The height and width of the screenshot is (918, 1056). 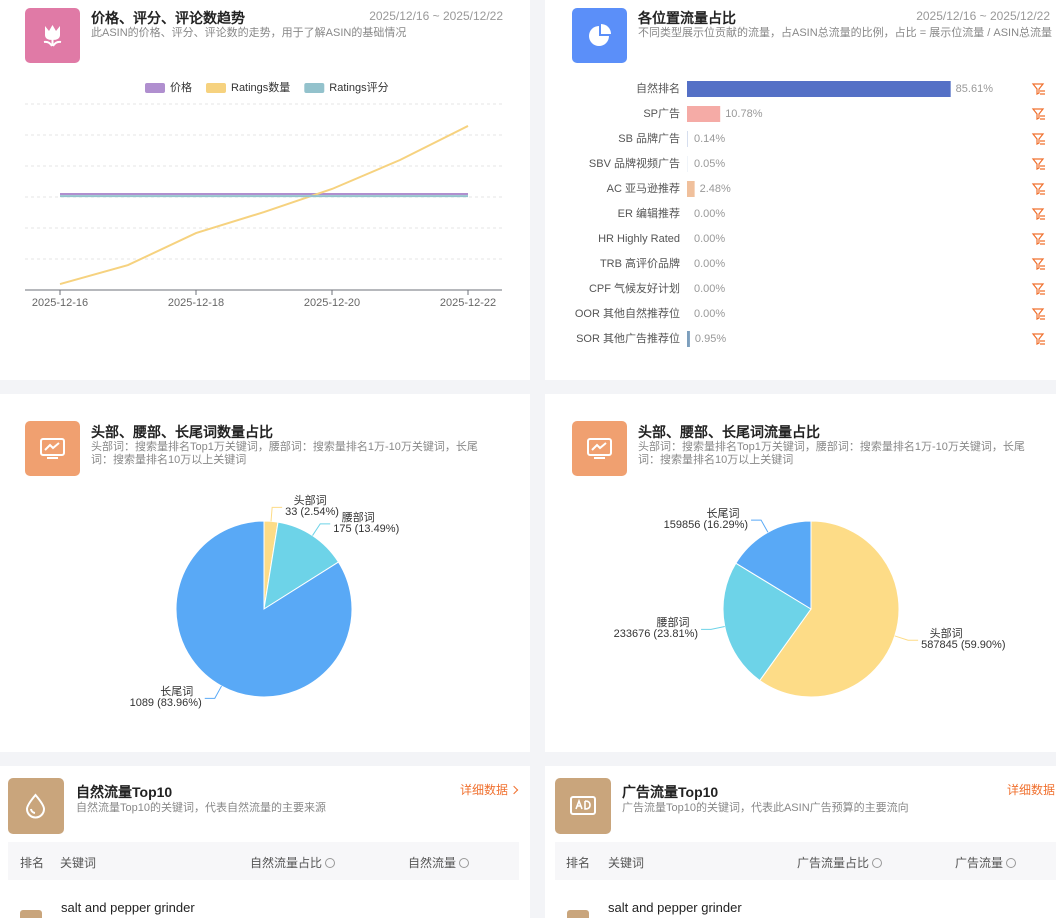 What do you see at coordinates (201, 808) in the screenshot?
I see `table-subtitle: 自然流量Top10的关键词，代表自然流量的主要来源` at bounding box center [201, 808].